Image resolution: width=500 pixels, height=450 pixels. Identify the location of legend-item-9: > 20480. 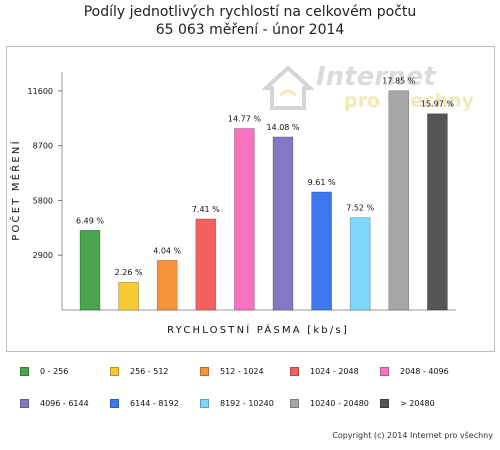
(407, 403).